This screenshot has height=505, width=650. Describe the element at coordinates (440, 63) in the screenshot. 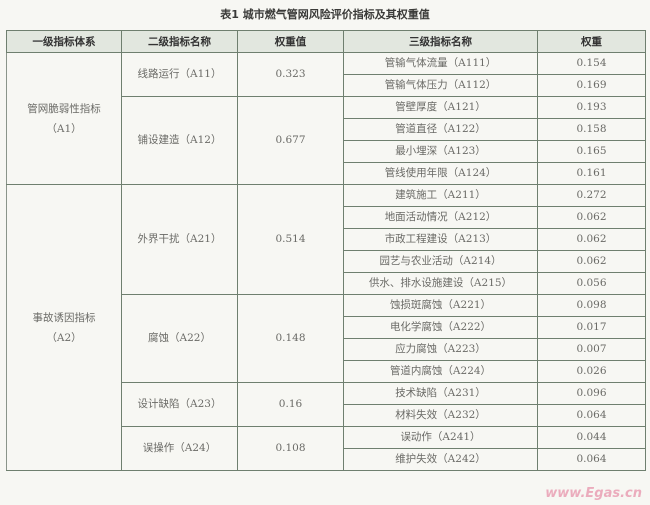

I see `level3-name: 管输气体流量（A111）` at that location.